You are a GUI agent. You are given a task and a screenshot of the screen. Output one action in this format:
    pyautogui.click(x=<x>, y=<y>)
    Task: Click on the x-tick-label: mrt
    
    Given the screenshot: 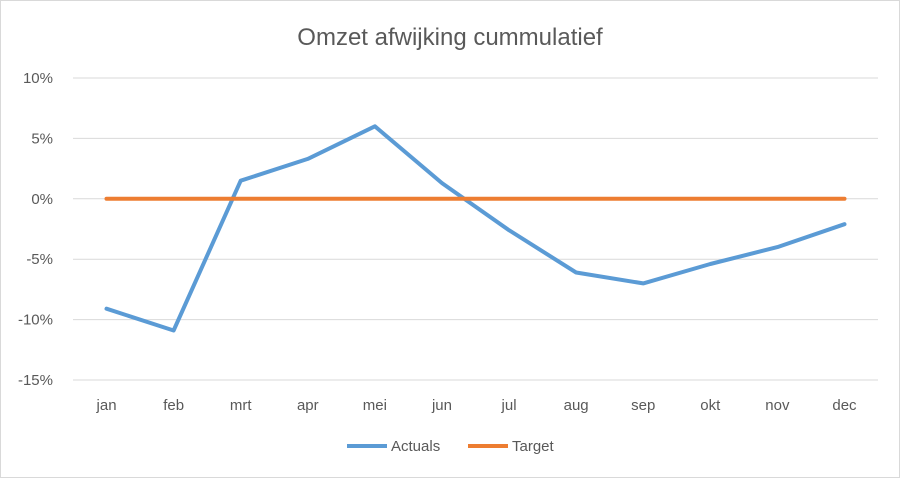 What is the action you would take?
    pyautogui.click(x=241, y=405)
    